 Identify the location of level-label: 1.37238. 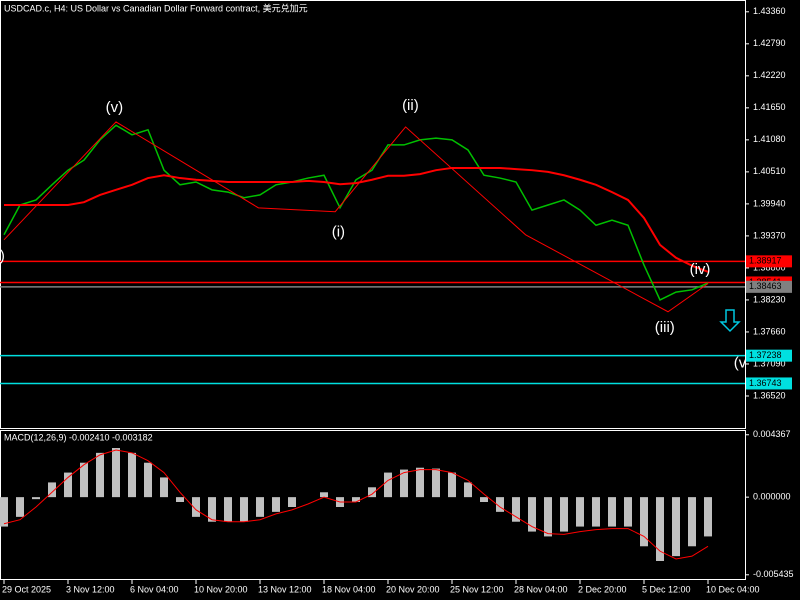
(765, 355).